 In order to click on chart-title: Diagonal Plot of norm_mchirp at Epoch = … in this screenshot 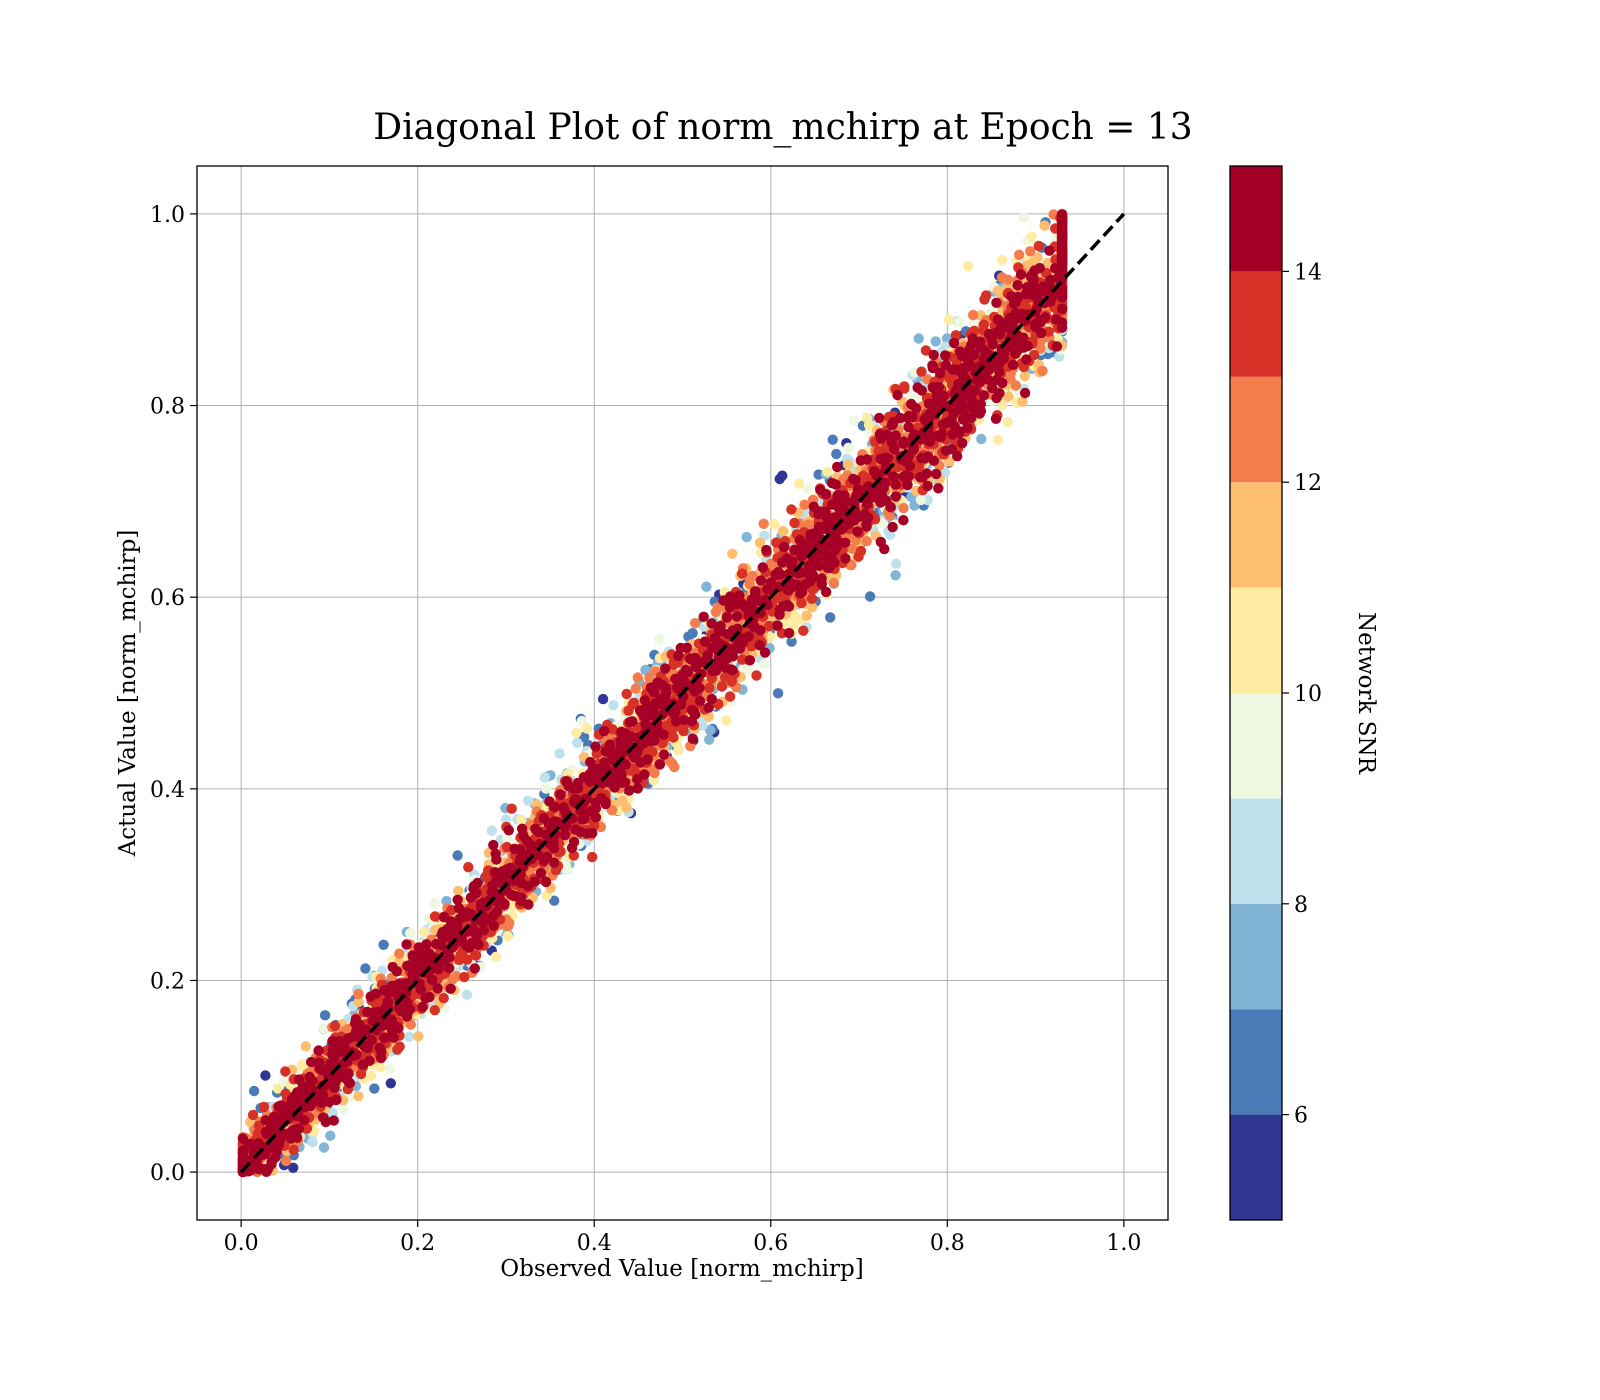, I will do `click(782, 127)`.